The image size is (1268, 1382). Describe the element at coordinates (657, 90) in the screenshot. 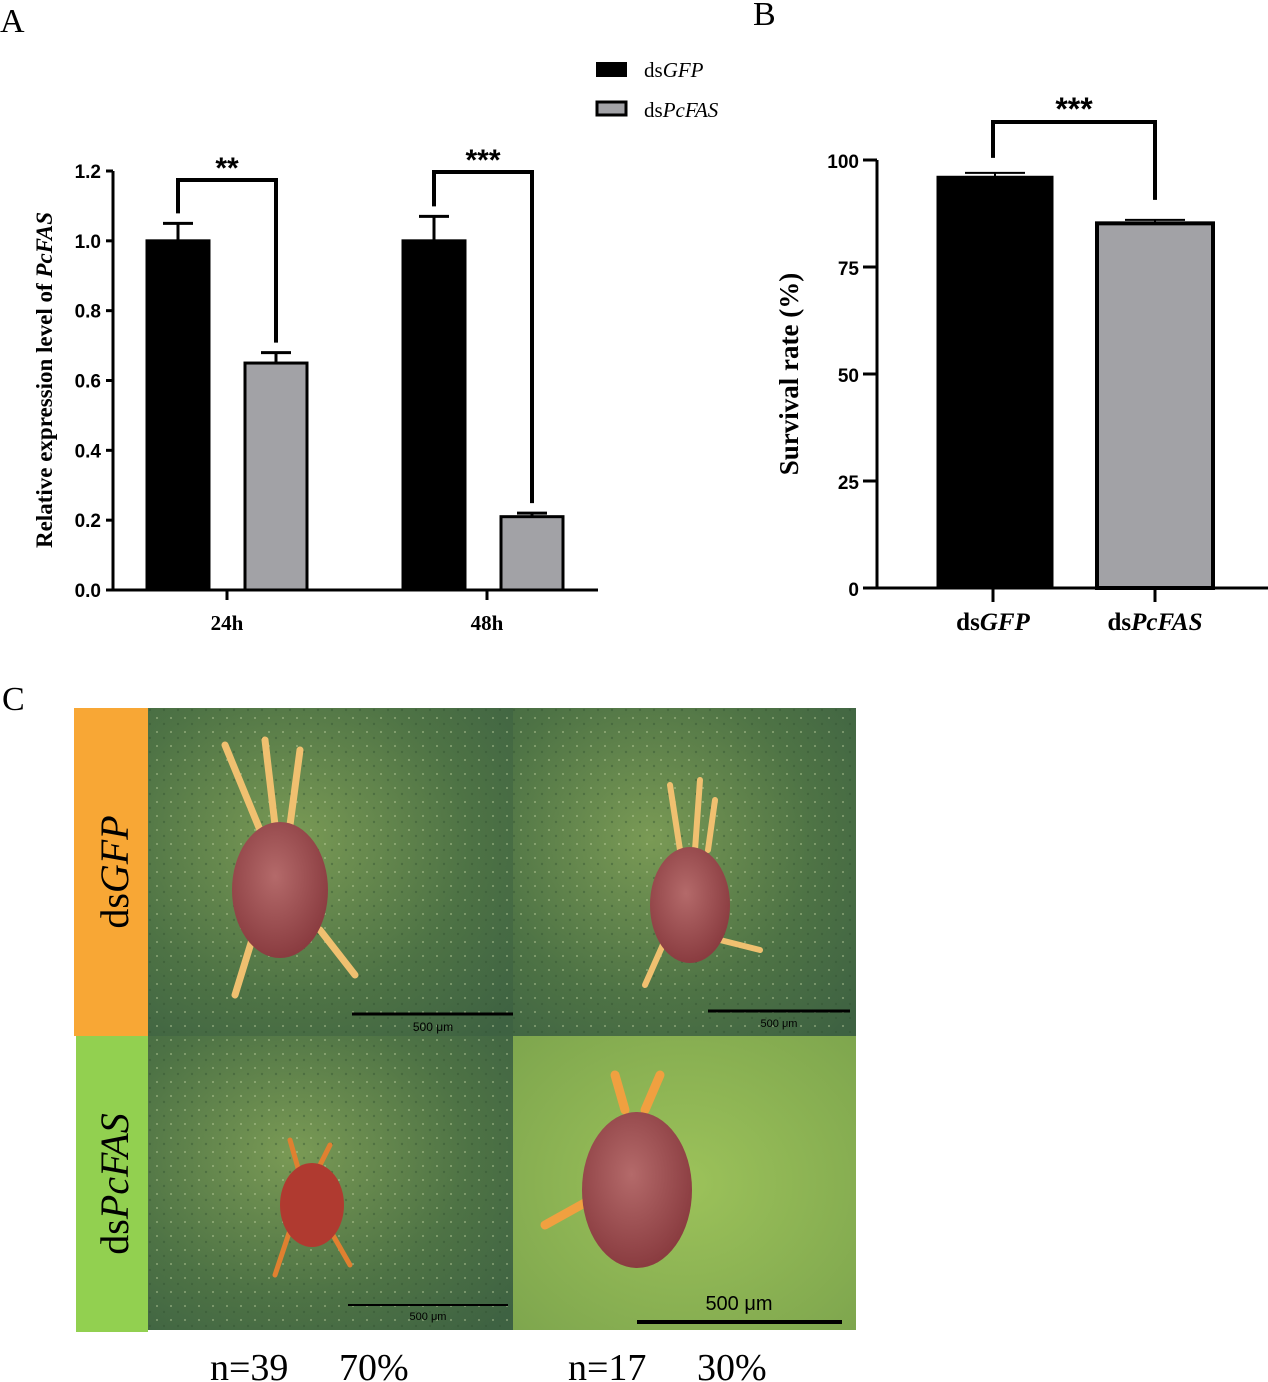

I see `legend: dsGFP dsPcFAS` at that location.